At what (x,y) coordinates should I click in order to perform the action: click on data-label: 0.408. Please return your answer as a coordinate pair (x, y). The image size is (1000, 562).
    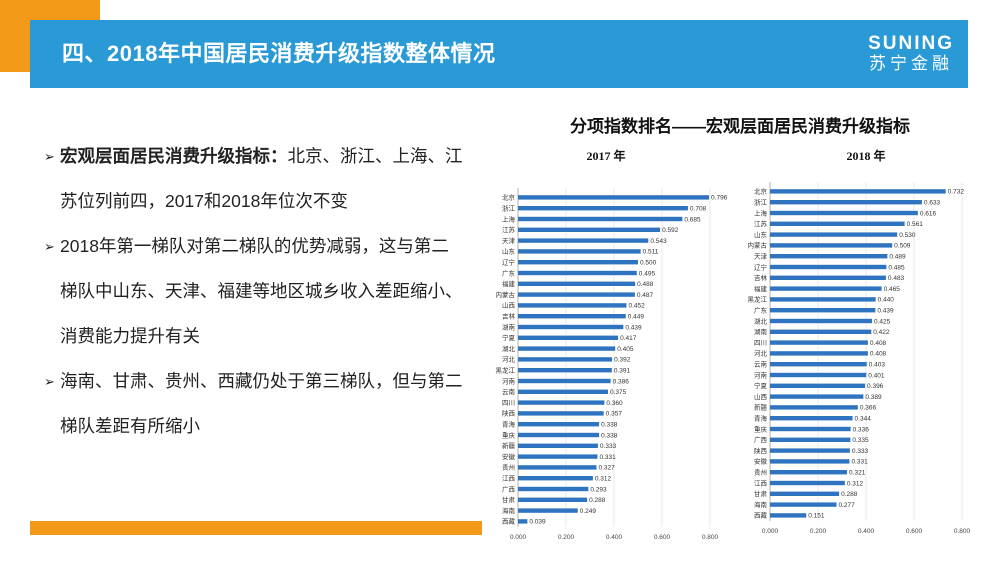
    Looking at the image, I should click on (878, 343).